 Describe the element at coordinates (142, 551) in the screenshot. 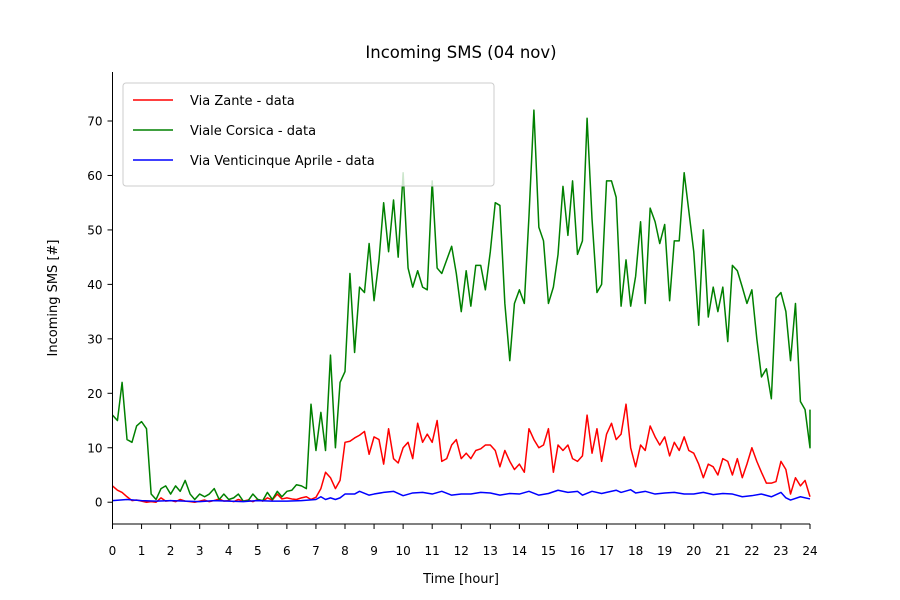

I see `x-tick-label: 1` at that location.